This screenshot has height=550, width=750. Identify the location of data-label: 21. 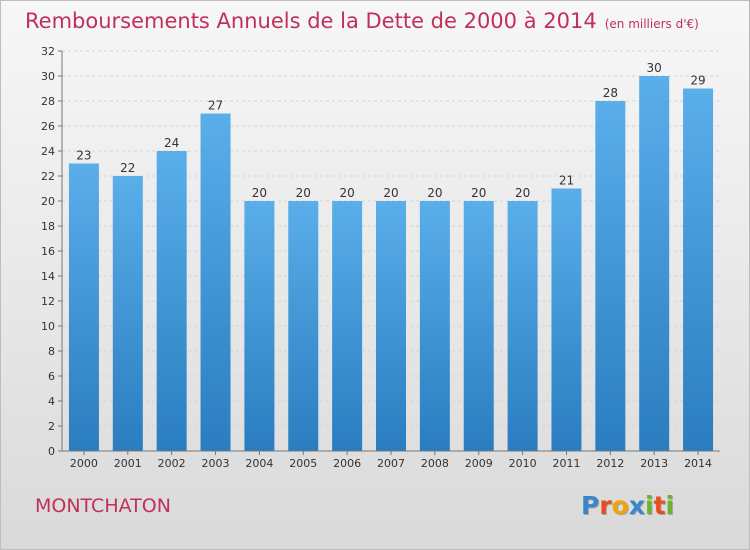
(566, 181).